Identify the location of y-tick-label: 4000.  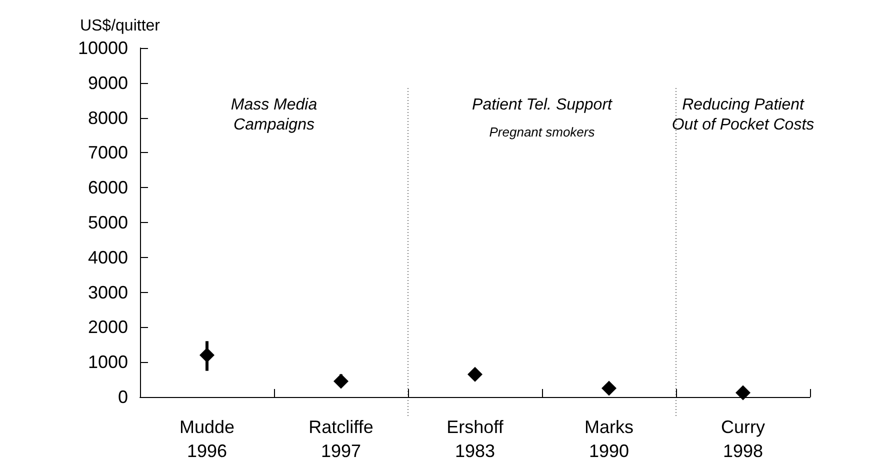
(108, 257).